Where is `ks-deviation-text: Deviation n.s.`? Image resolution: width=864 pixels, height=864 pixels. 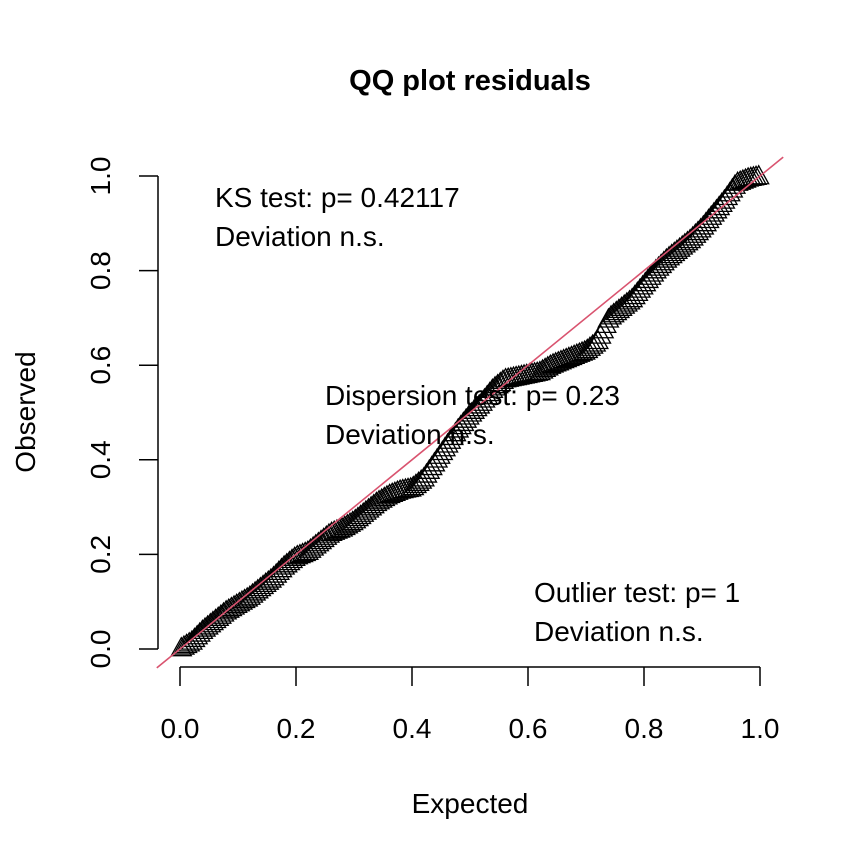
ks-deviation-text: Deviation n.s. is located at coordinates (300, 236).